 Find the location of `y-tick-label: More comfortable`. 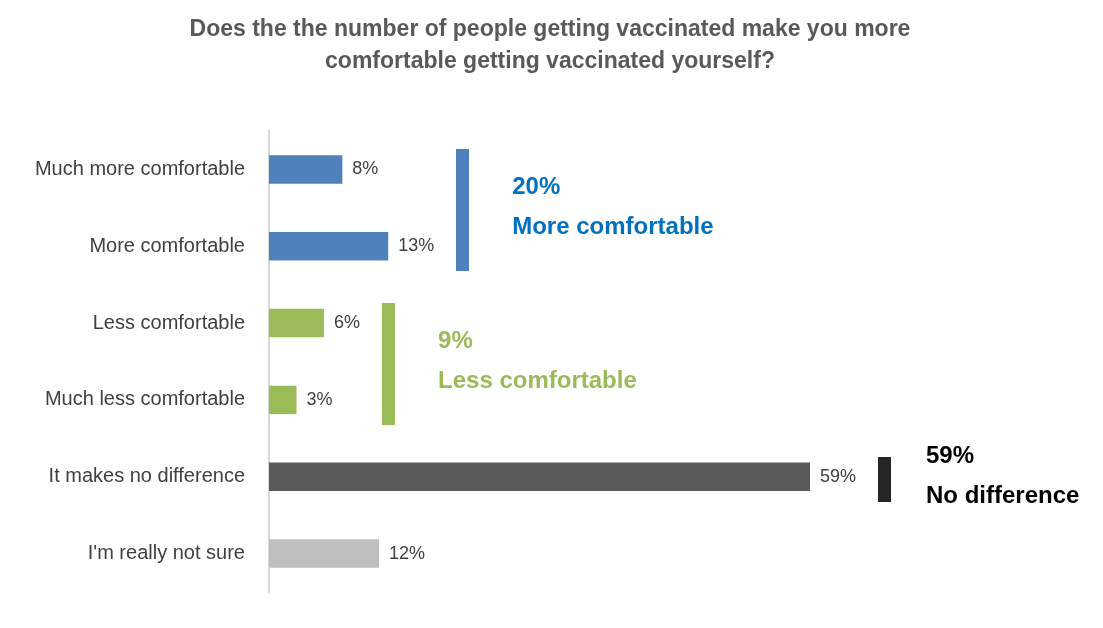

y-tick-label: More comfortable is located at coordinates (167, 244).